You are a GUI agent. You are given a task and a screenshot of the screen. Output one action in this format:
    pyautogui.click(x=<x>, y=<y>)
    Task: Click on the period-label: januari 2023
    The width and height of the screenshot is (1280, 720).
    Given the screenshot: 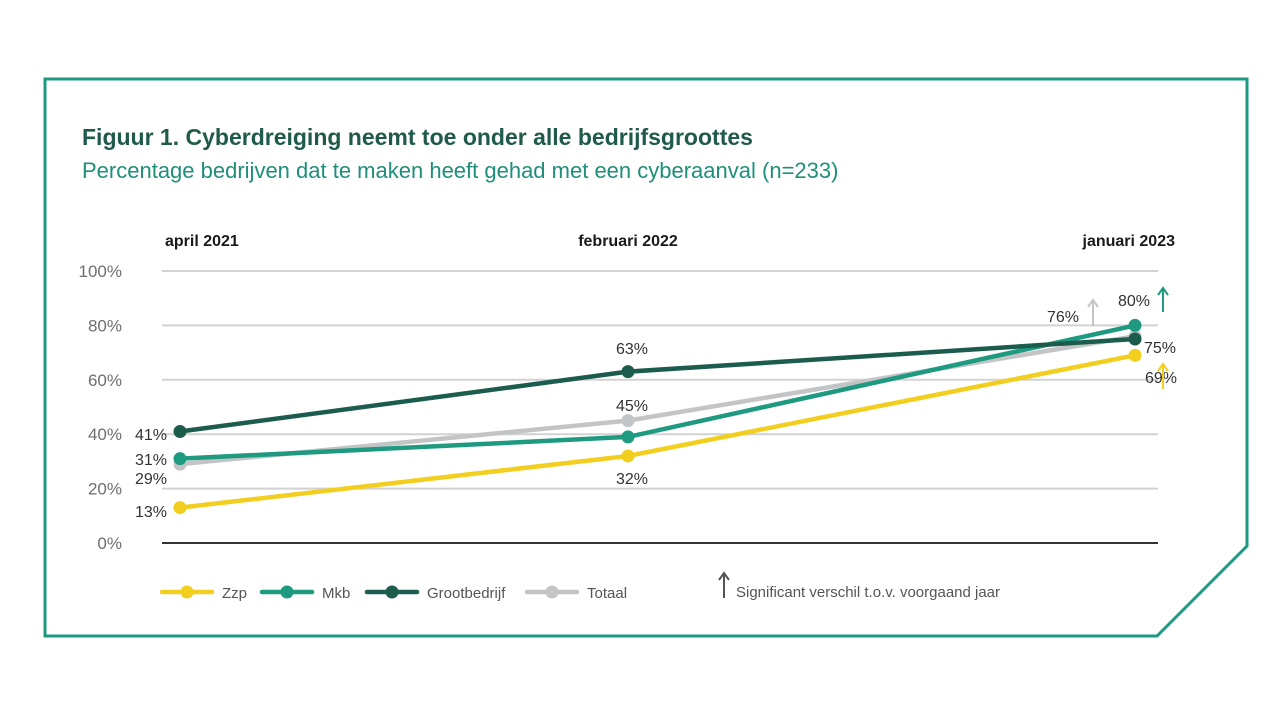 What is the action you would take?
    pyautogui.click(x=1129, y=241)
    